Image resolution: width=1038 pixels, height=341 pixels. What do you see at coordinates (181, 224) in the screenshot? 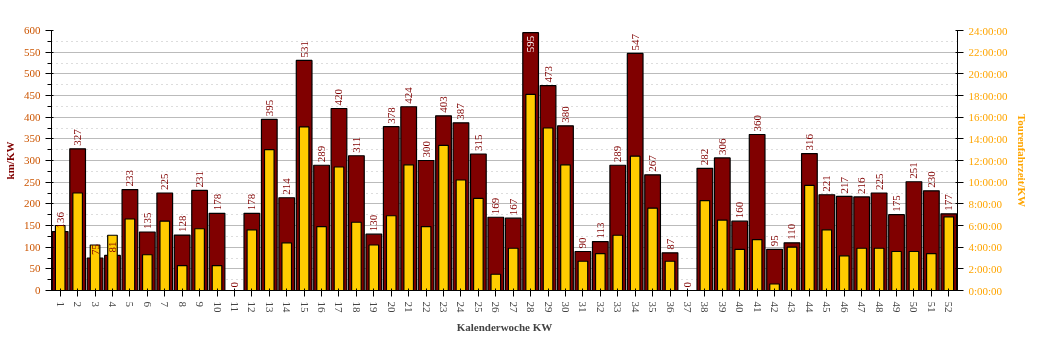
I see `data-label: 128` at bounding box center [181, 224].